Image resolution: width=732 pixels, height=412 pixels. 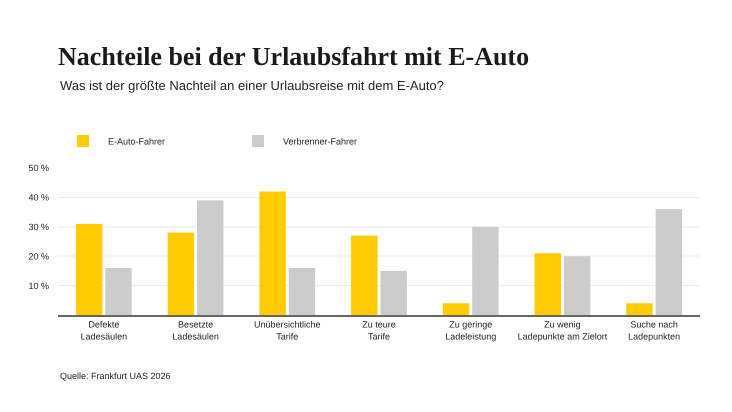 What do you see at coordinates (287, 331) in the screenshot?
I see `x-tick-label: Unübersichtliche Tarife` at bounding box center [287, 331].